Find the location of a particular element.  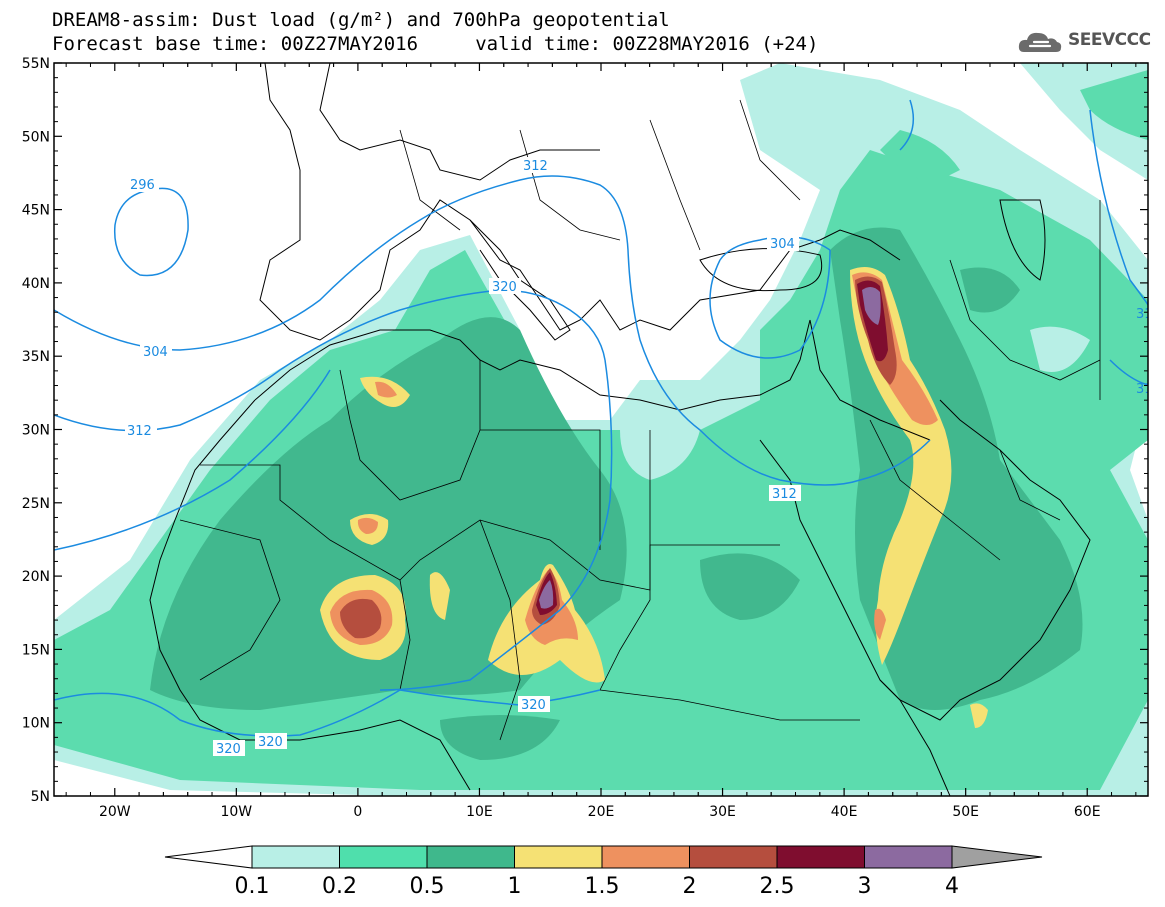

colorbar-label: 0.1 is located at coordinates (252, 886).